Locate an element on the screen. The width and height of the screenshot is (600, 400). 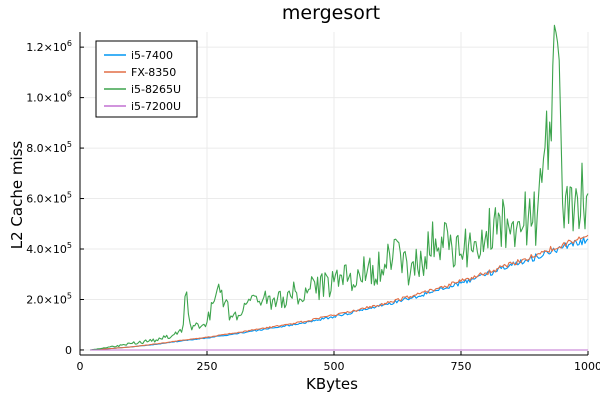
legend-label: FX-8350 is located at coordinates (153, 72).